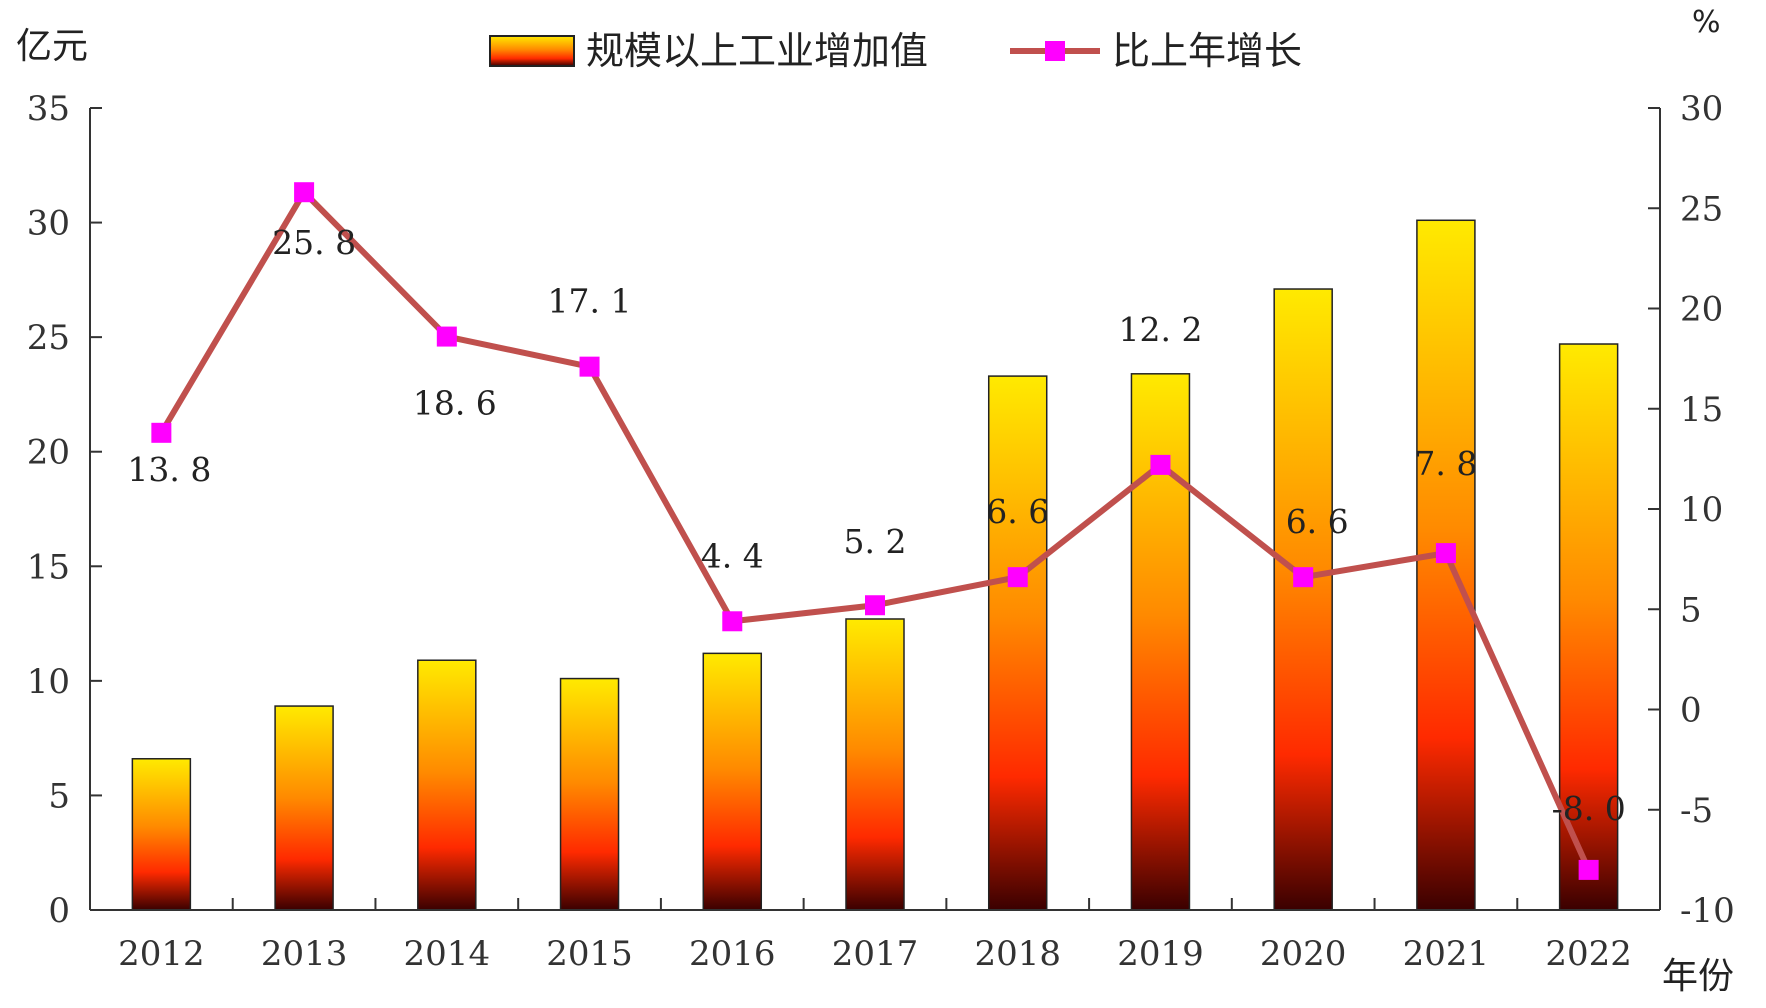 The height and width of the screenshot is (1008, 1766). I want to click on left-tick-label: 35, so click(48, 109).